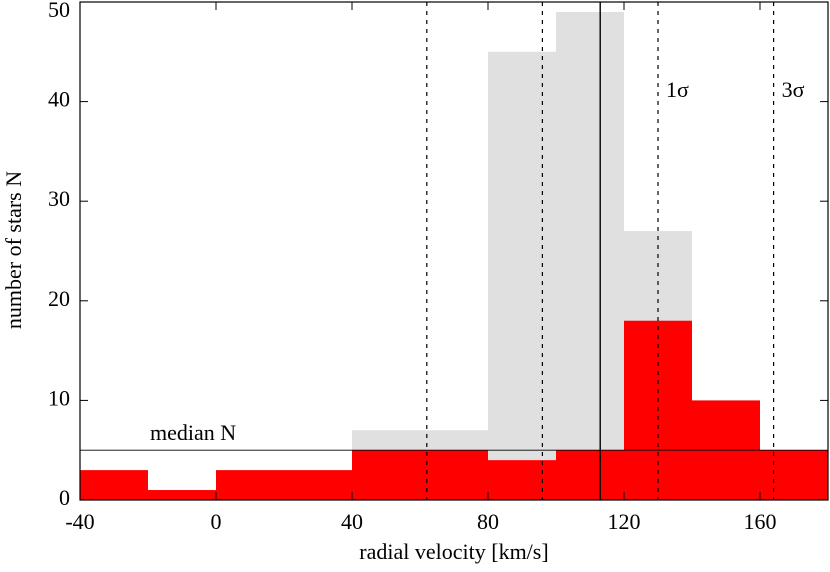 The image size is (830, 572). I want to click on y-tick-label: 50, so click(59, 11).